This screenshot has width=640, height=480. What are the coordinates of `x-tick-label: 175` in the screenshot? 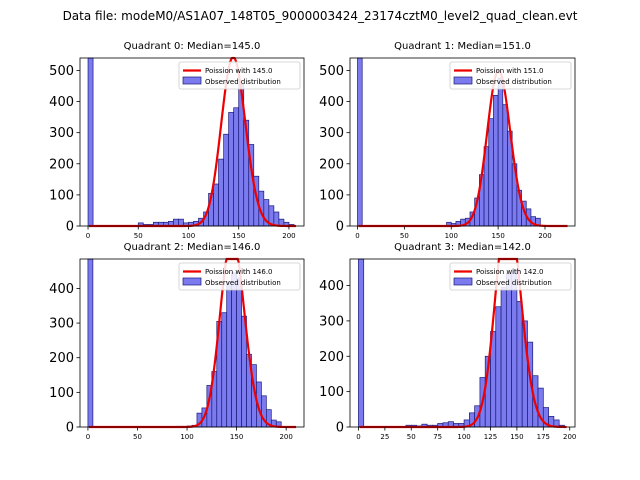 It's located at (543, 437).